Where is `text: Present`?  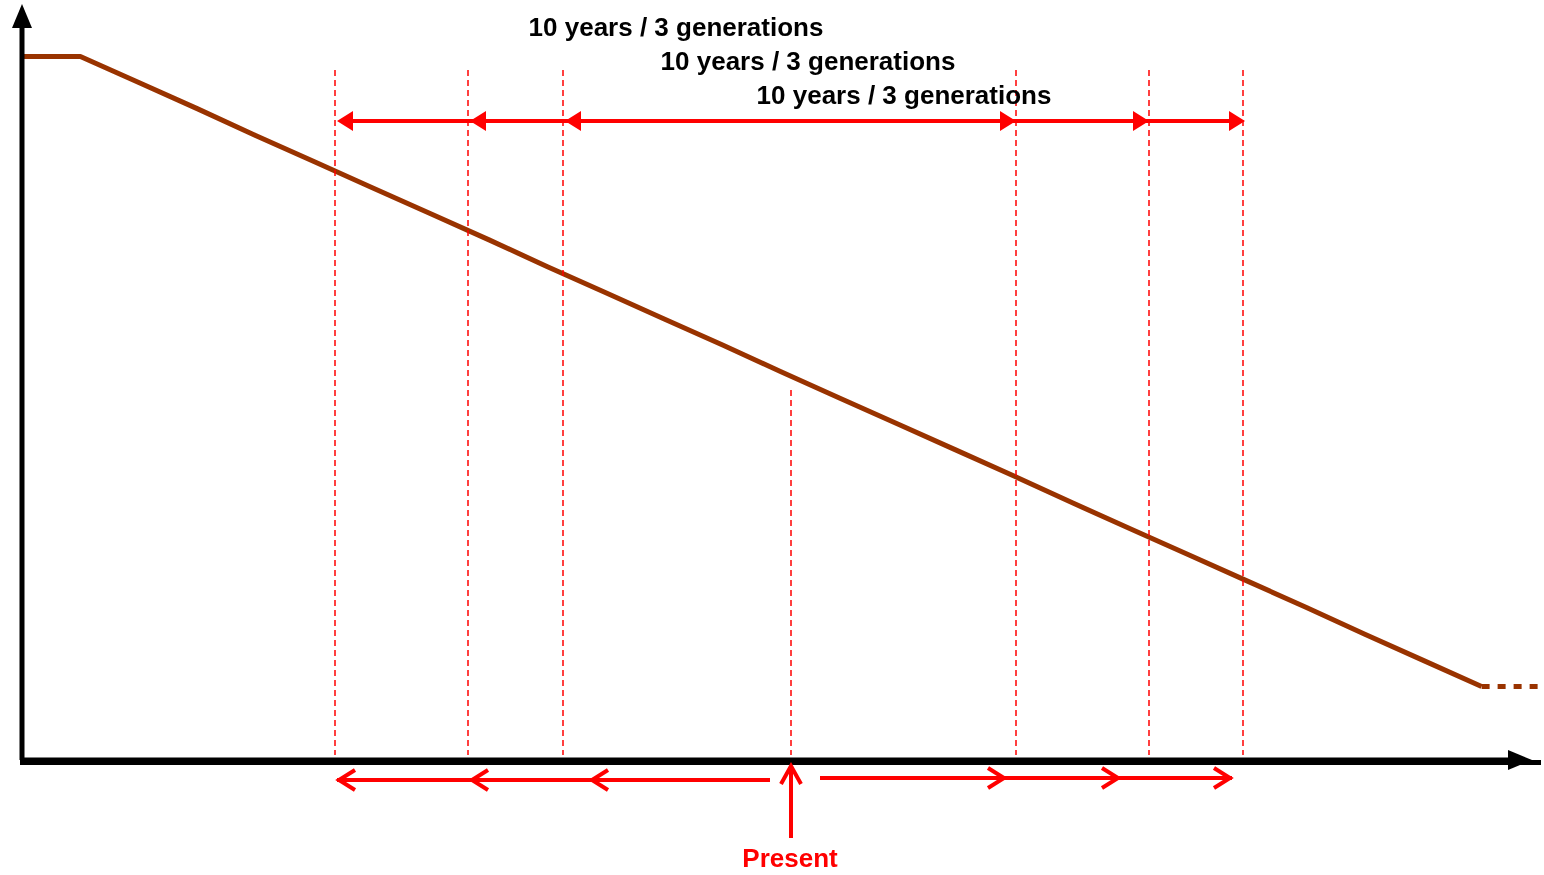 text: Present is located at coordinates (790, 858).